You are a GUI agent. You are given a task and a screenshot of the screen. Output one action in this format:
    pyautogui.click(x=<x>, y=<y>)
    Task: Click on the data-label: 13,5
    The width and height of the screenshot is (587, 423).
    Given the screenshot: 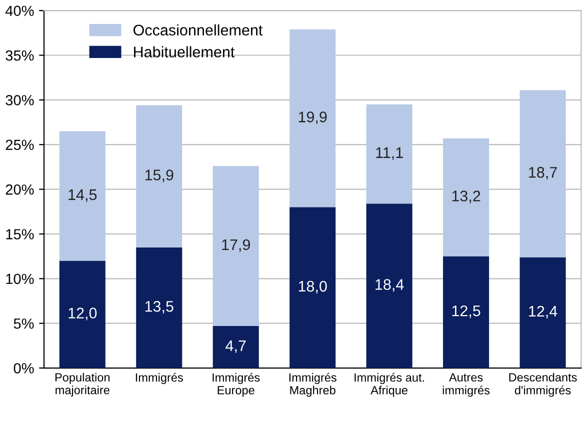 What is the action you would take?
    pyautogui.click(x=159, y=307)
    